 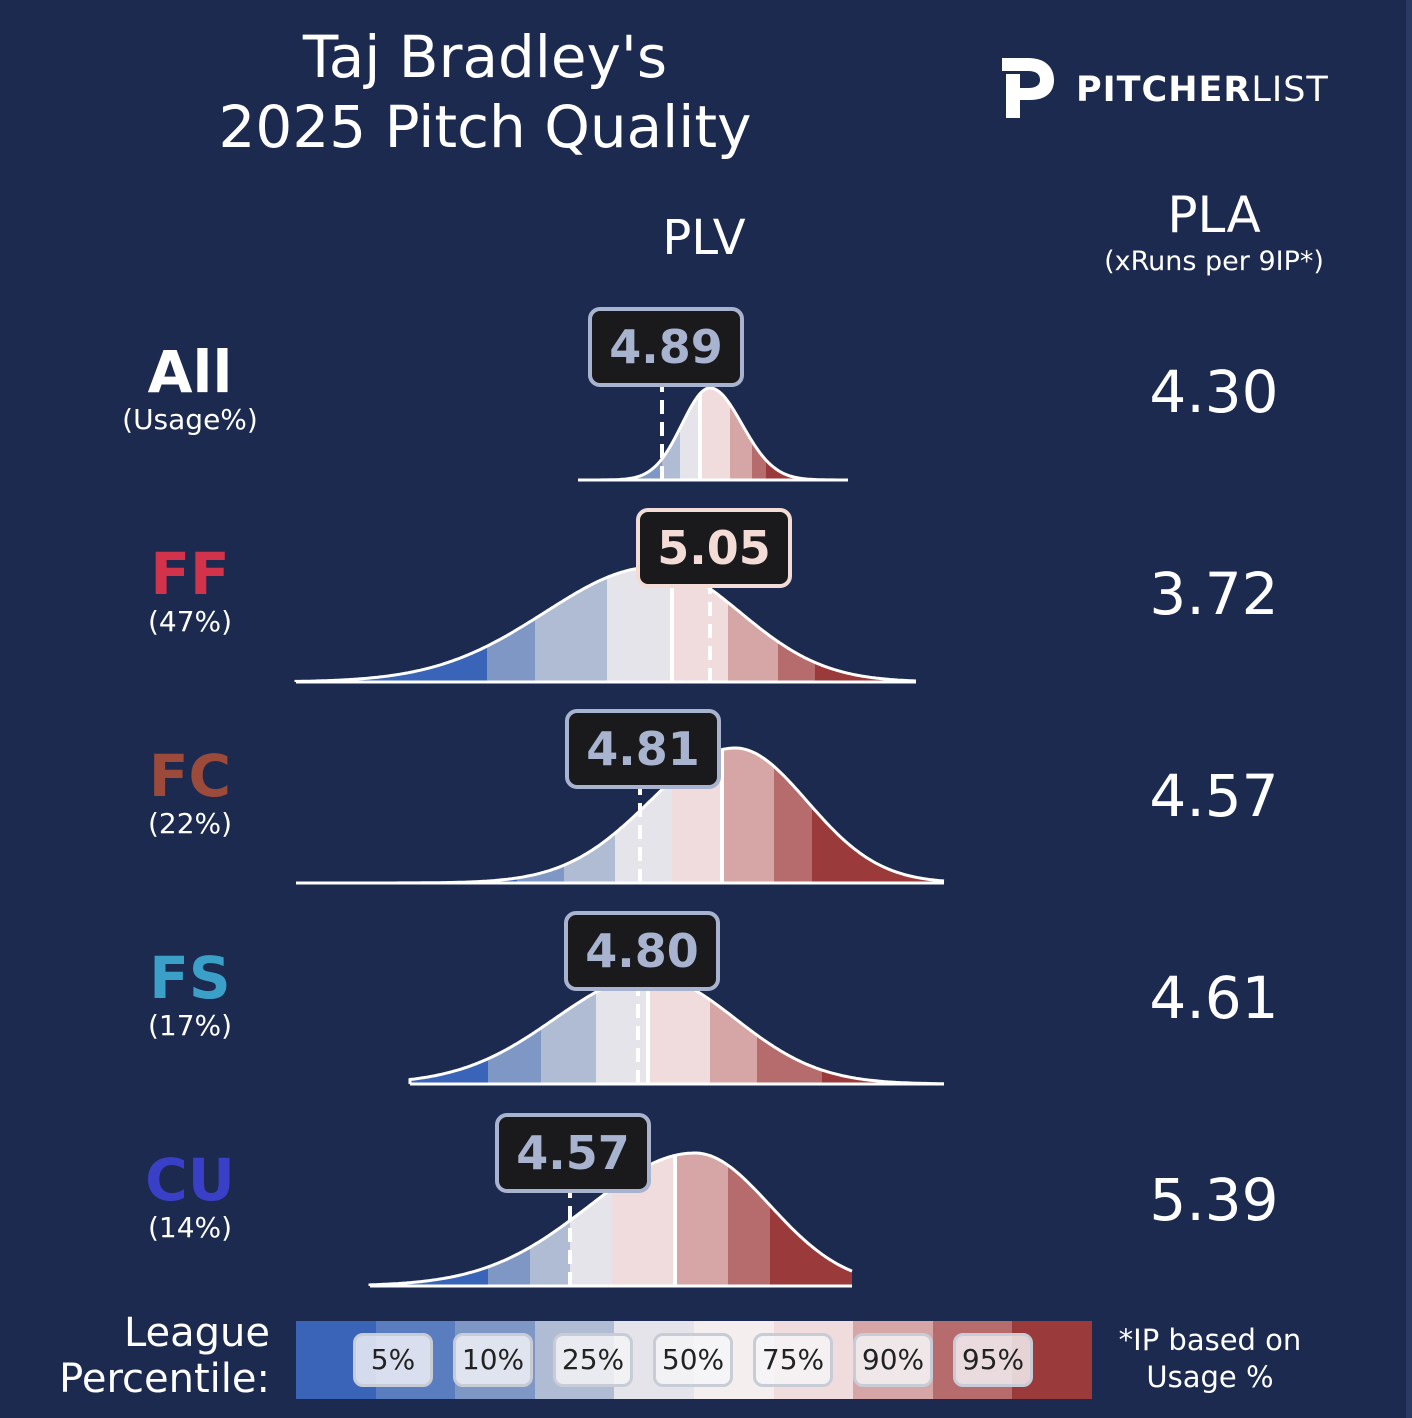 I want to click on distribution-ff: 5.05, so click(x=605, y=596).